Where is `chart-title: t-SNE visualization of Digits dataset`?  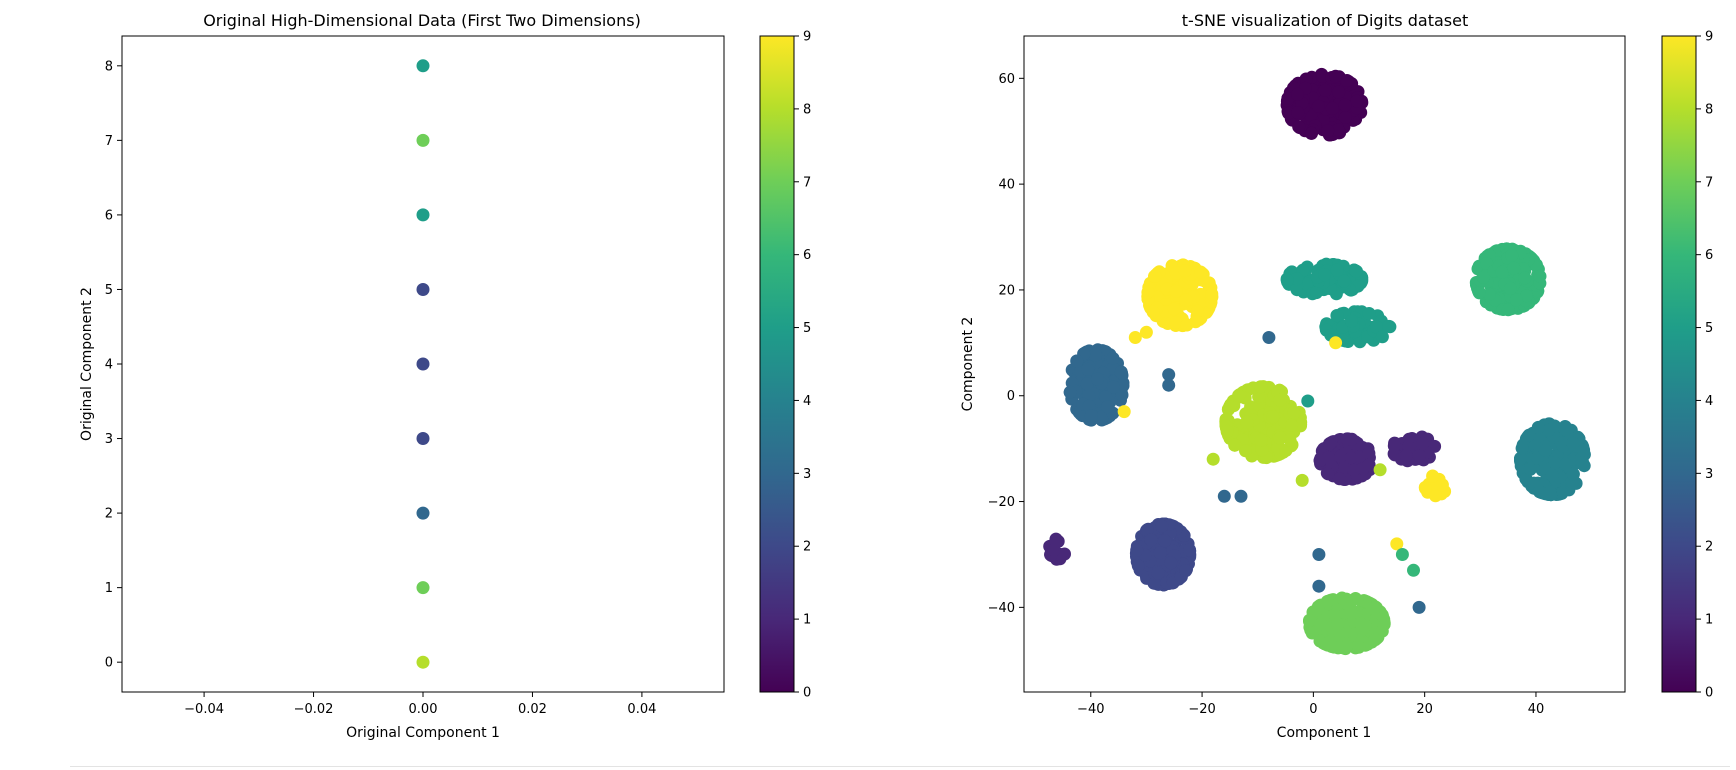 chart-title: t-SNE visualization of Digits dataset is located at coordinates (1325, 20).